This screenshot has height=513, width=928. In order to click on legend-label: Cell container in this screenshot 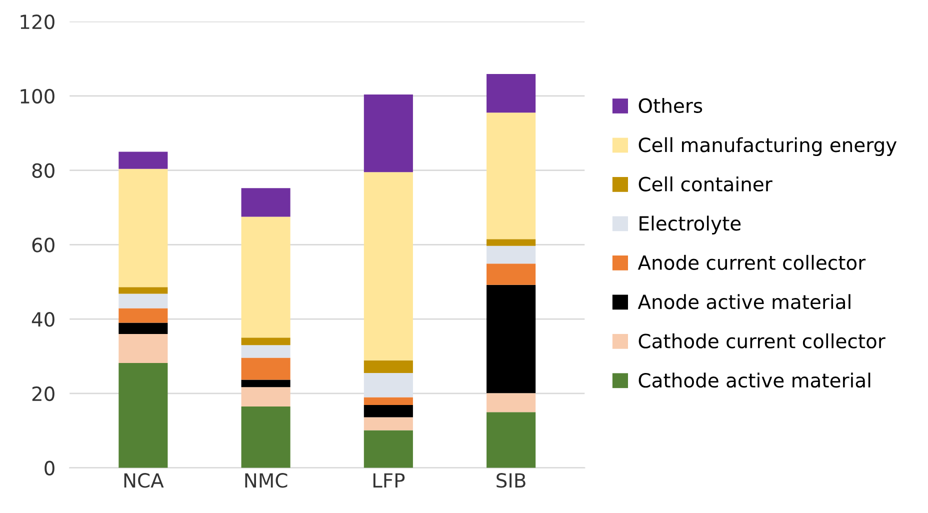, I will do `click(705, 184)`.